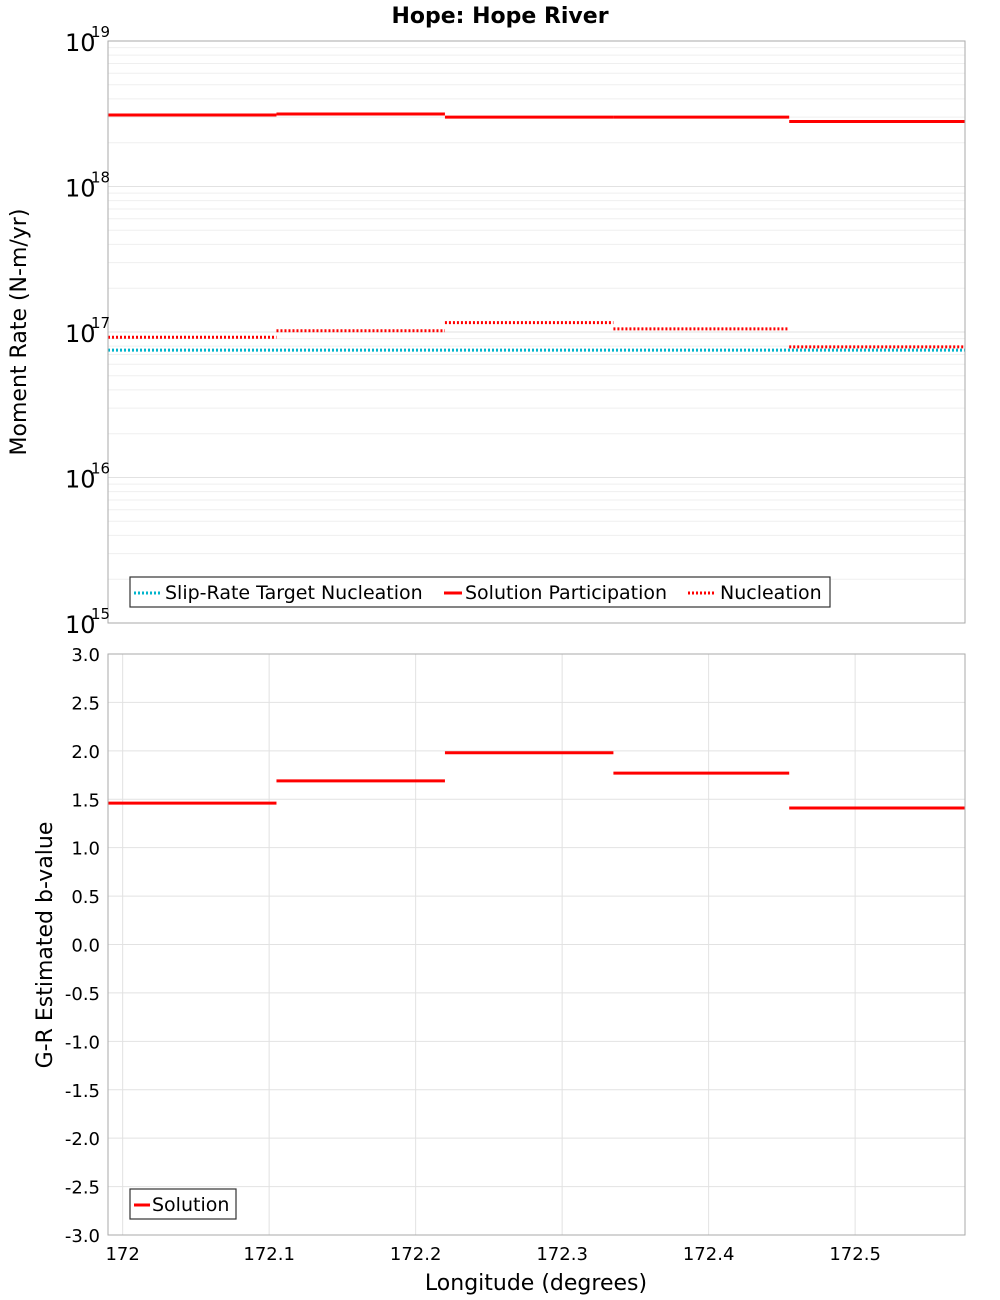 The image size is (1000, 1300). Describe the element at coordinates (492, 1254) in the screenshot. I see `x-tick-labels: 172 172.1 172.2 172.3 172.4 172.5` at that location.